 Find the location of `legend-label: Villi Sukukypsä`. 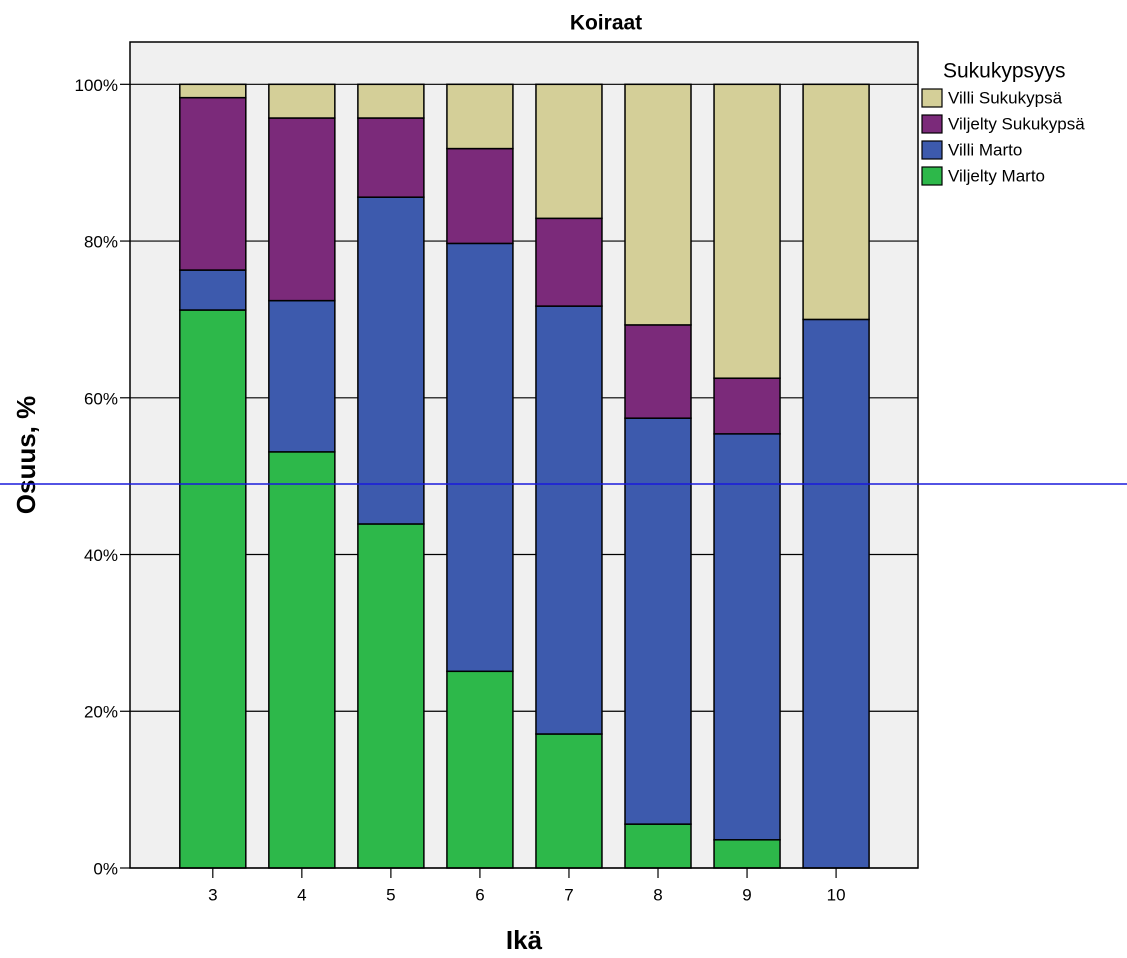

legend-label: Villi Sukukypsä is located at coordinates (1005, 97).